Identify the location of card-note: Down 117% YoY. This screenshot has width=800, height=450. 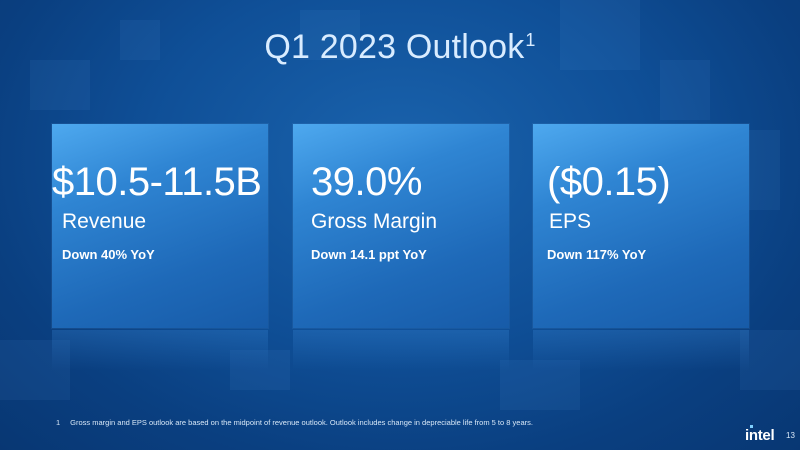
(597, 254).